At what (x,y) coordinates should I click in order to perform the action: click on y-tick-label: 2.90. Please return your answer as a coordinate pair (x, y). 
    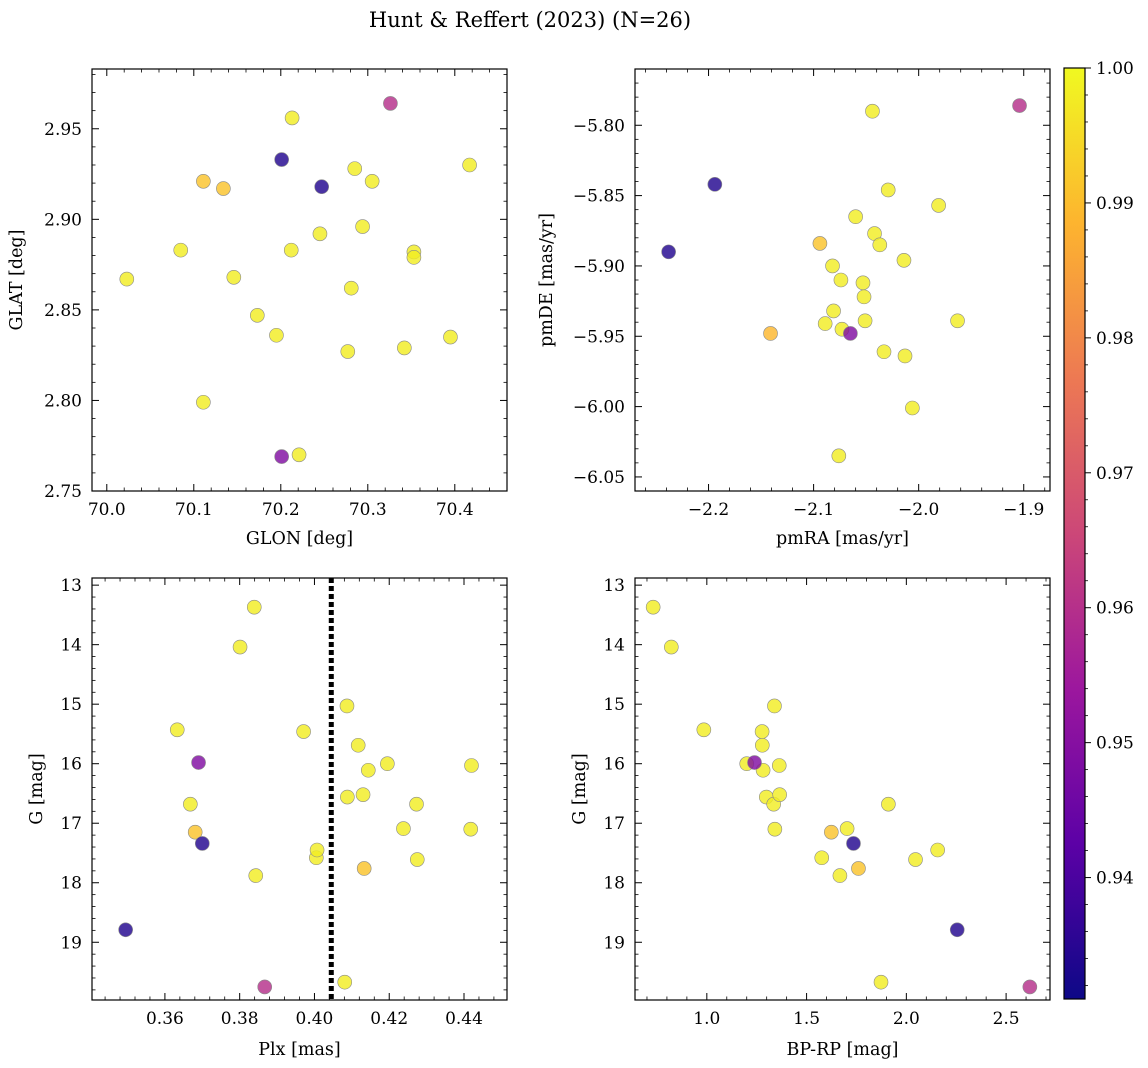
    Looking at the image, I should click on (63, 220).